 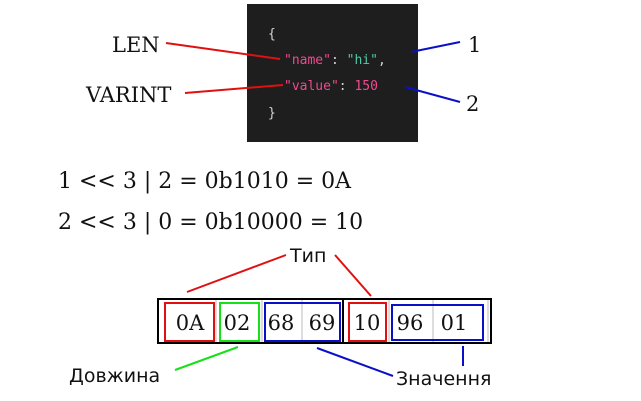 What do you see at coordinates (322, 323) in the screenshot?
I see `byte-cell: 69` at bounding box center [322, 323].